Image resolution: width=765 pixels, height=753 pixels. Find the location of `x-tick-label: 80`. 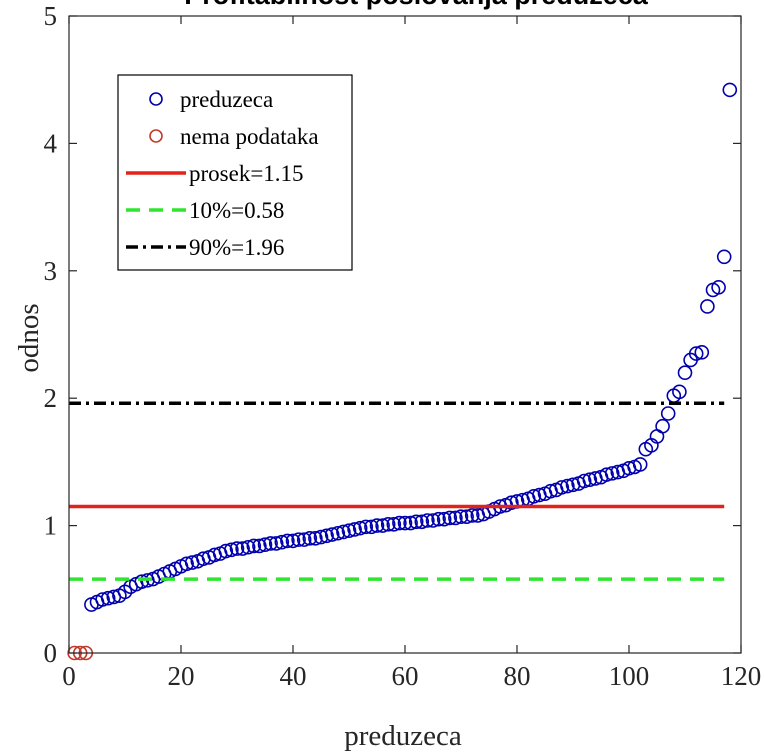

x-tick-label: 80 is located at coordinates (517, 676).